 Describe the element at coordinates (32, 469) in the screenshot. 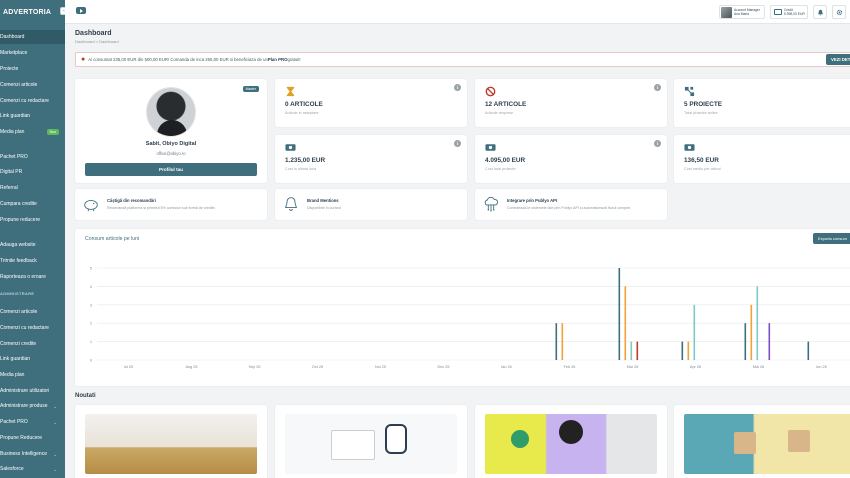

I see `sidebar-item: Salesforce ⌄` at that location.